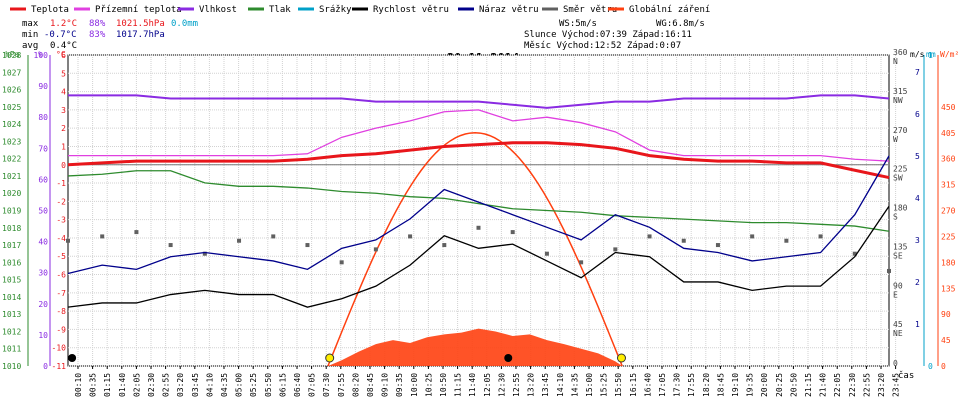  I want to click on stats-max-temp: 1.2°C, so click(63, 24).